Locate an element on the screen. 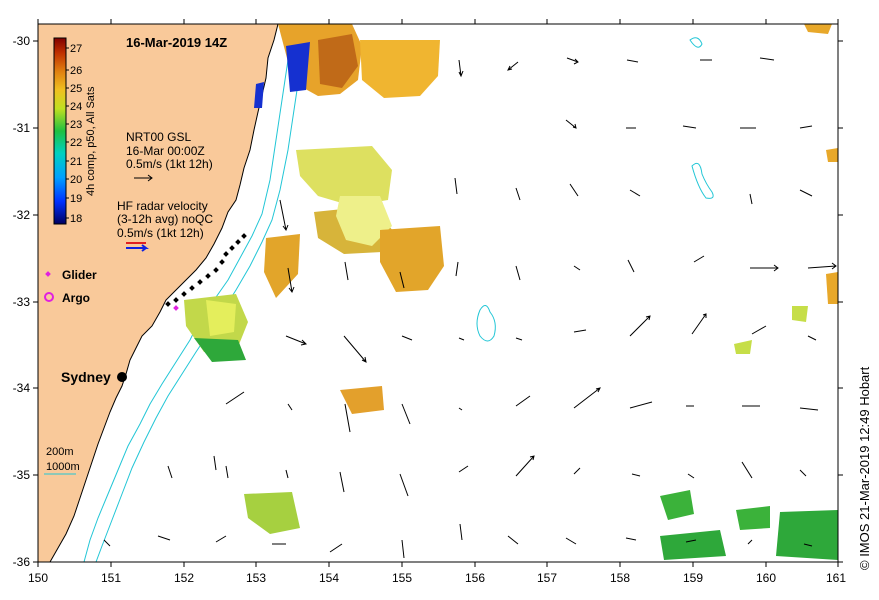 This screenshot has width=879, height=600. sydney-marker is located at coordinates (122, 377).